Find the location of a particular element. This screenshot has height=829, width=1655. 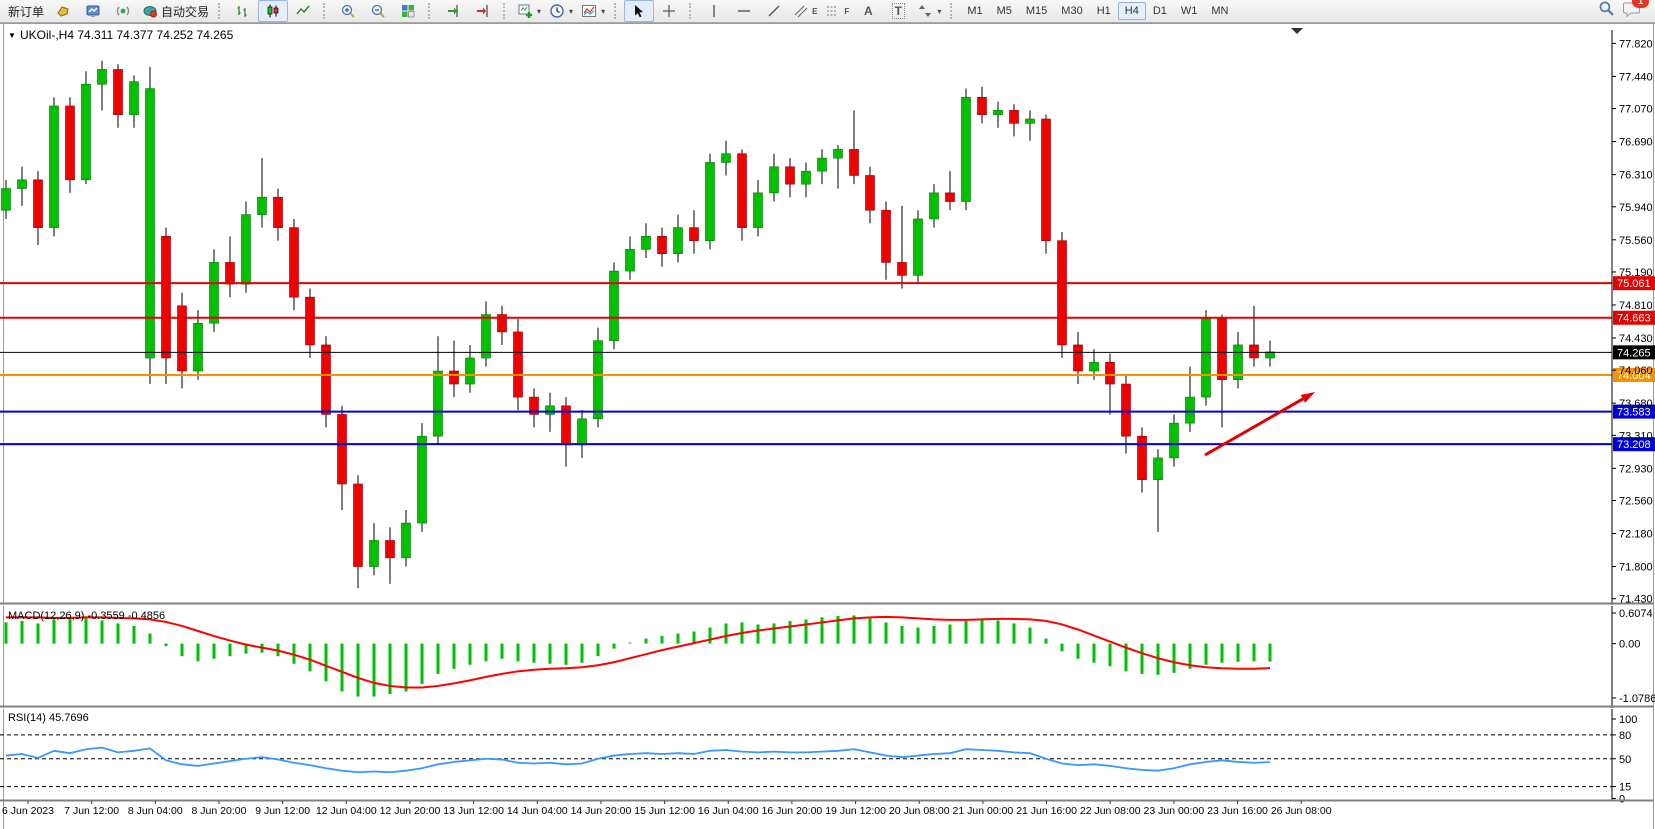

autotrading-label: 自动交易 is located at coordinates (185, 11).